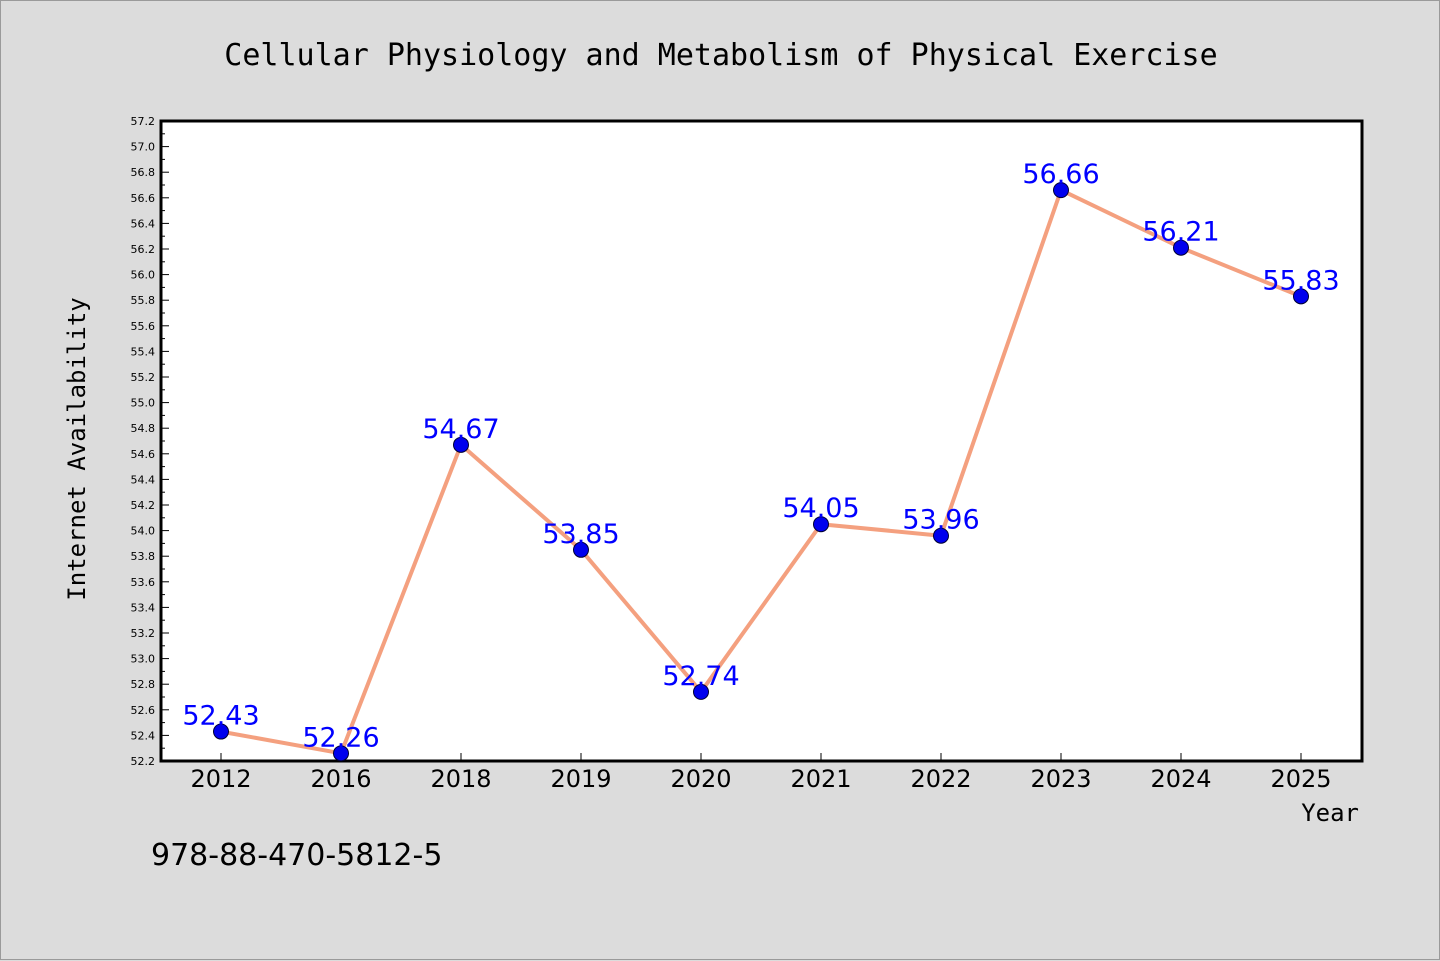 Image resolution: width=1440 pixels, height=961 pixels. What do you see at coordinates (1300, 779) in the screenshot?
I see `x-tick-label: 2025` at bounding box center [1300, 779].